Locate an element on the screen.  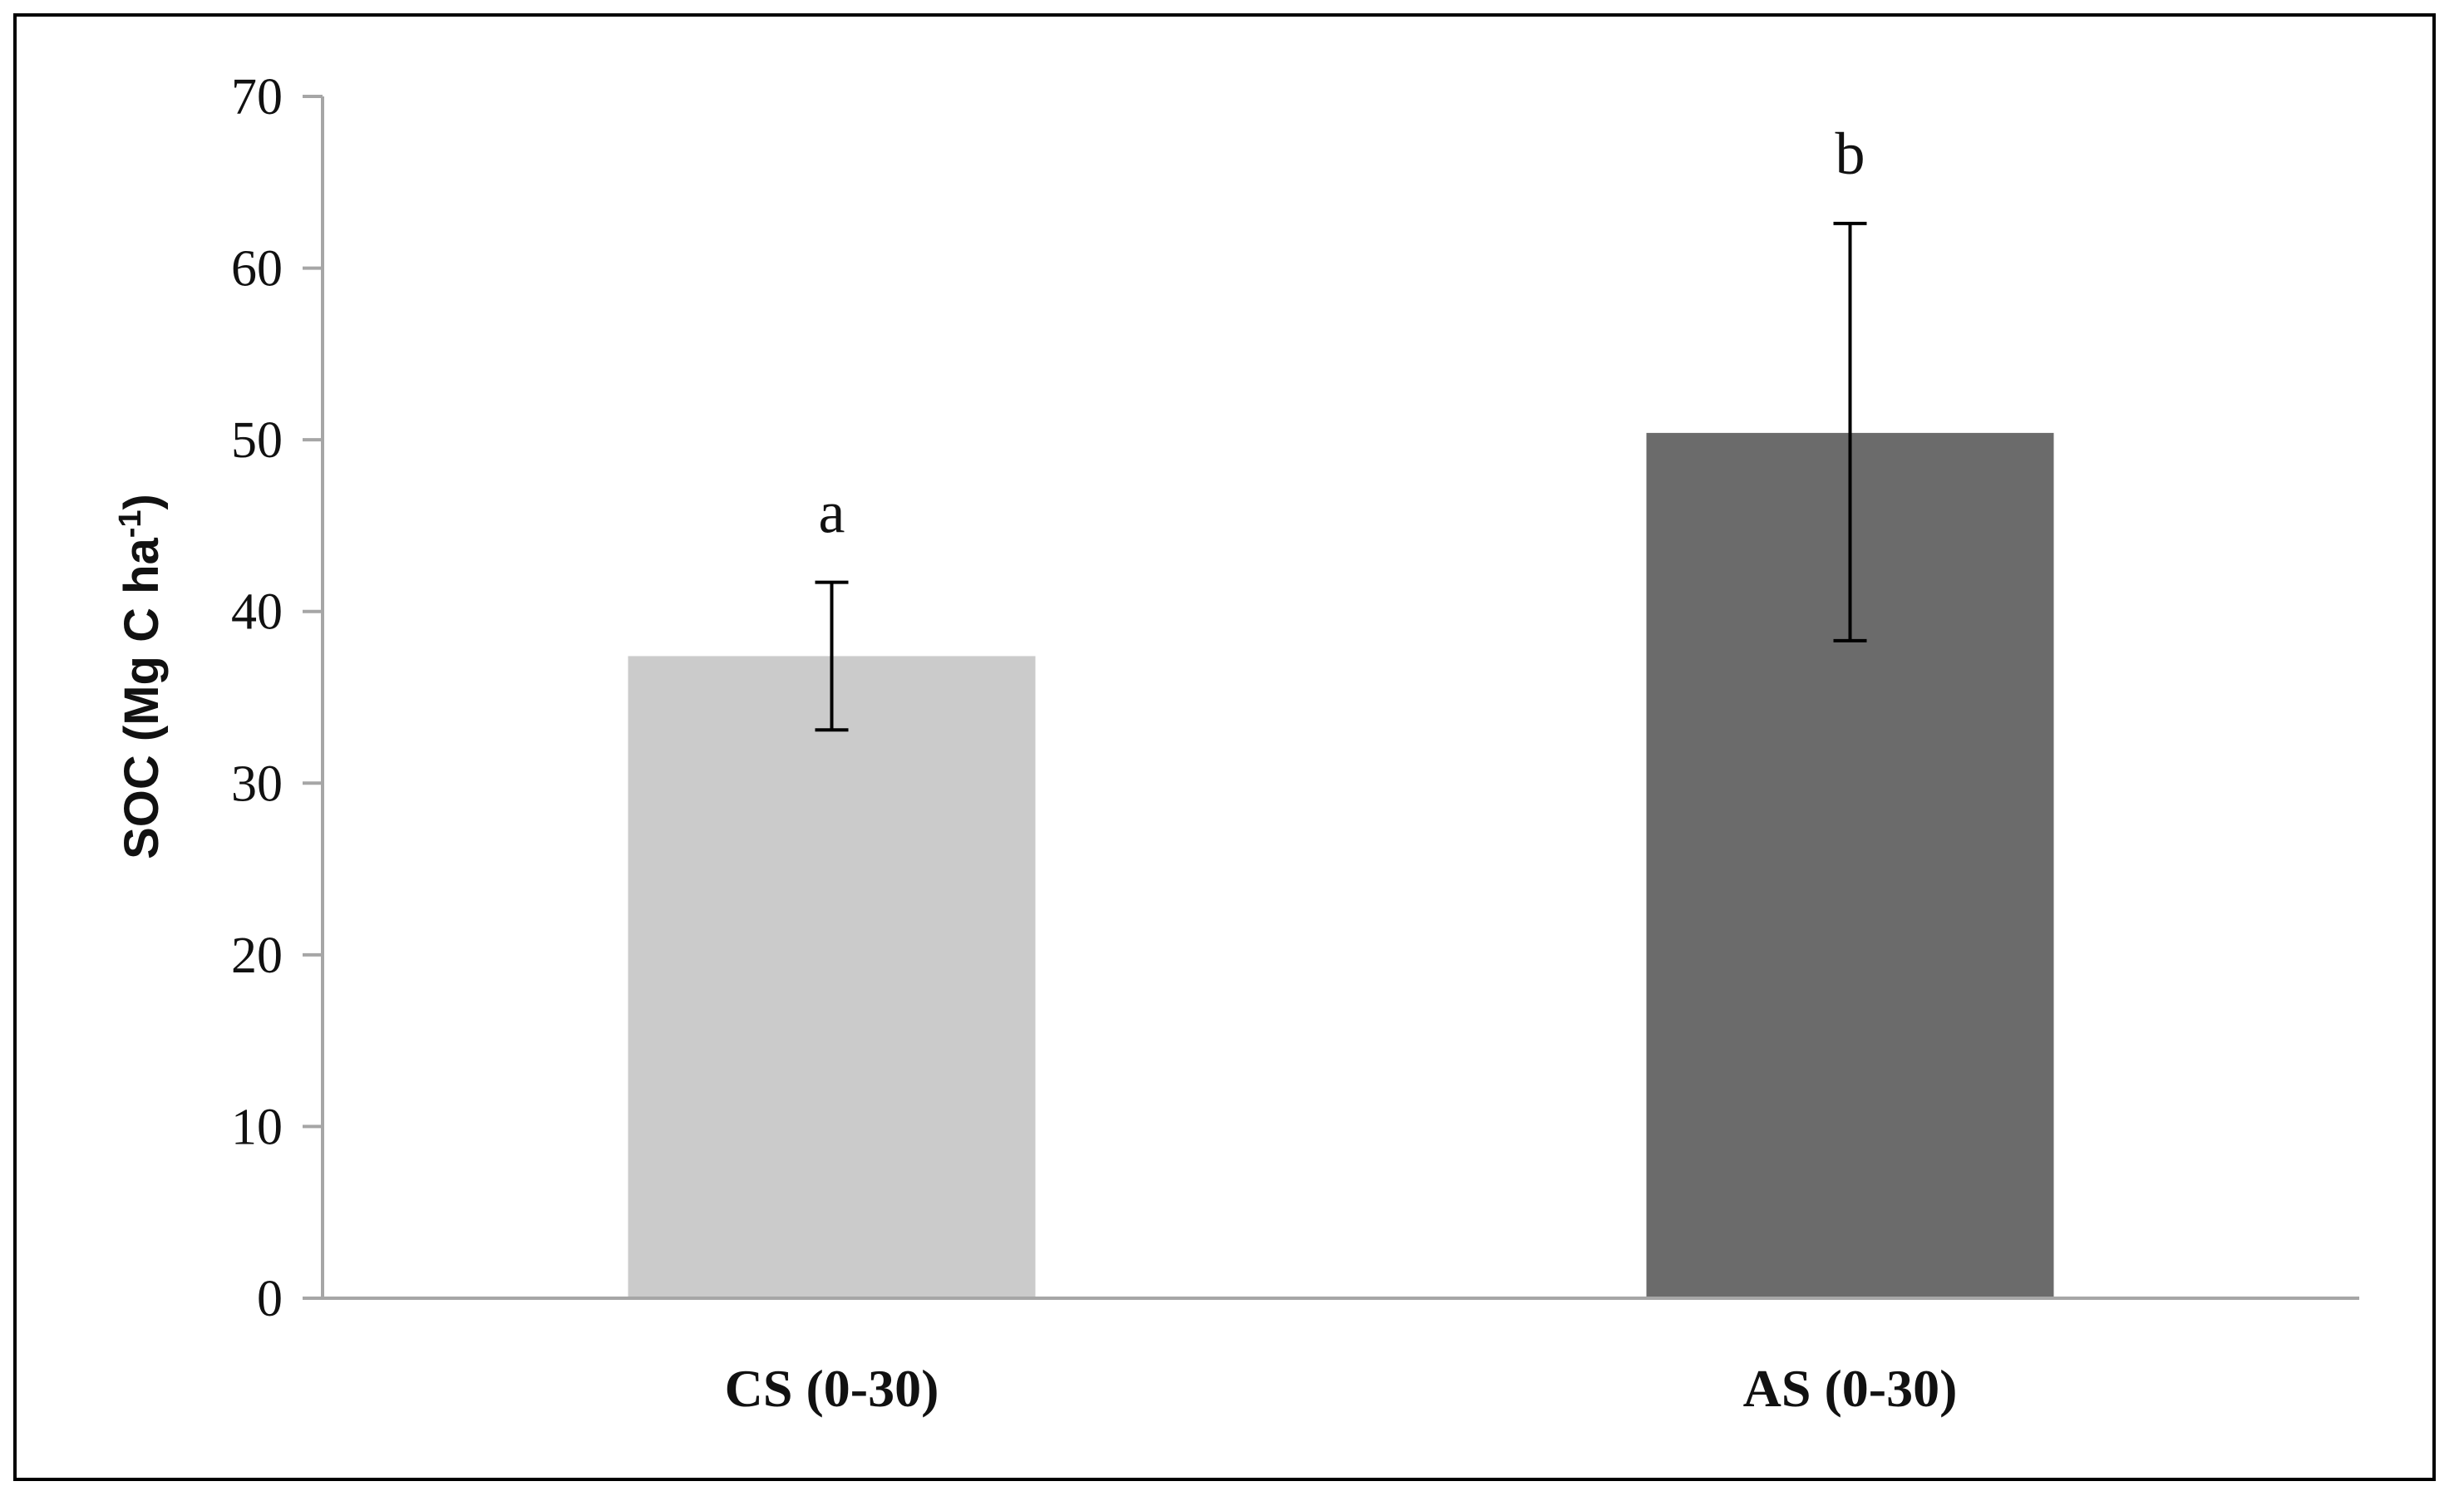
significance-letter: b is located at coordinates (1850, 154).